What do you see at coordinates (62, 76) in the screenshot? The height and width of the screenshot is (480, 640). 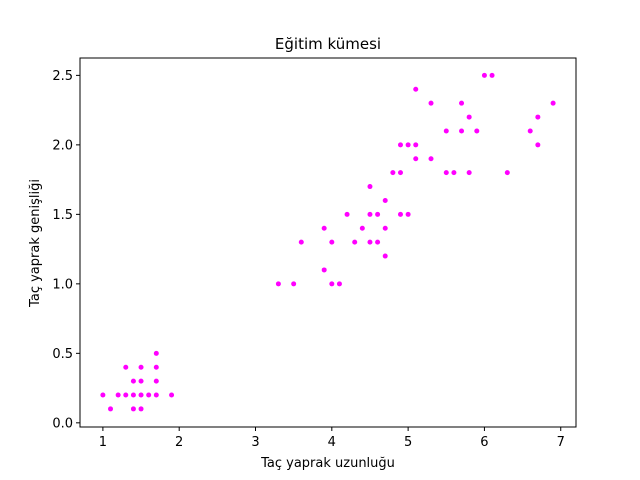 I see `y-tick-label: 2.5` at bounding box center [62, 76].